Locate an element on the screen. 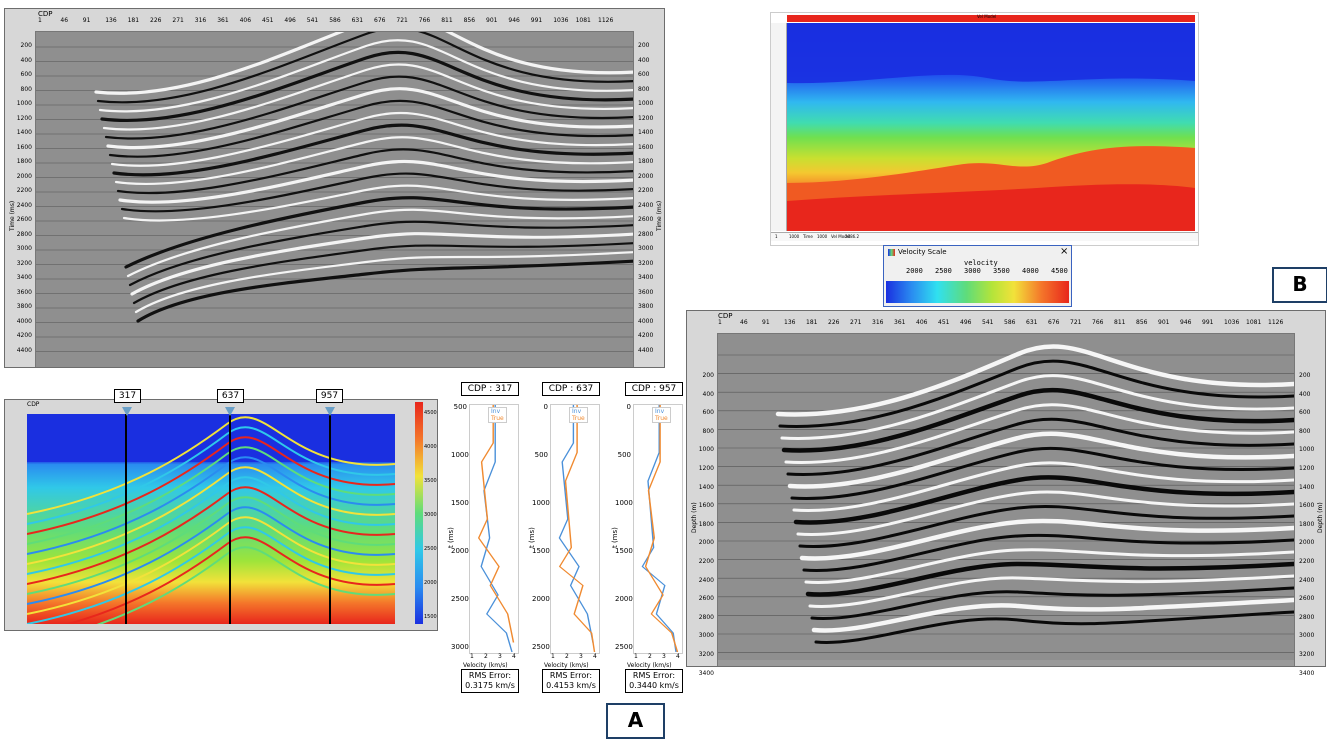 This screenshot has width=1327, height=740. y-axis-title: Time (ms) is located at coordinates (12, 215).